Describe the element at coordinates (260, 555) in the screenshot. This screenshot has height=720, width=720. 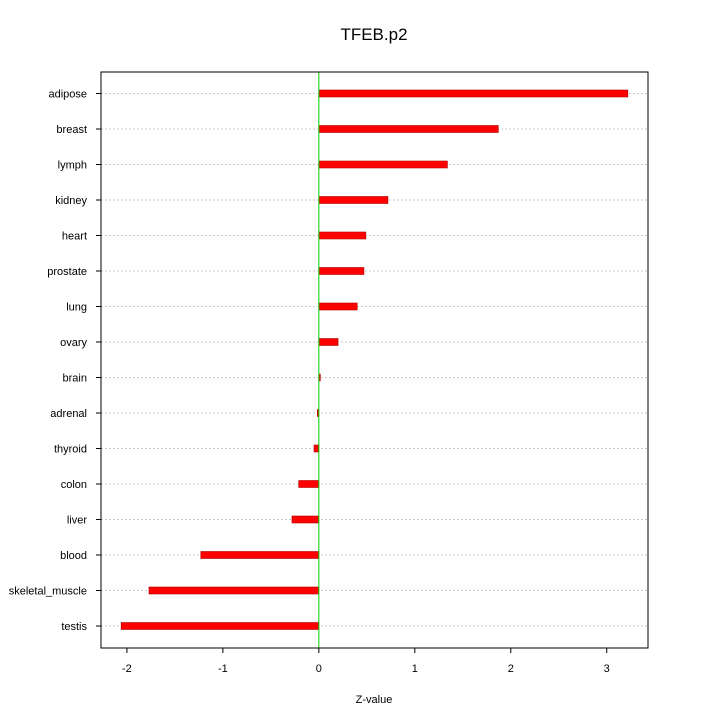
I see `bar-blood` at that location.